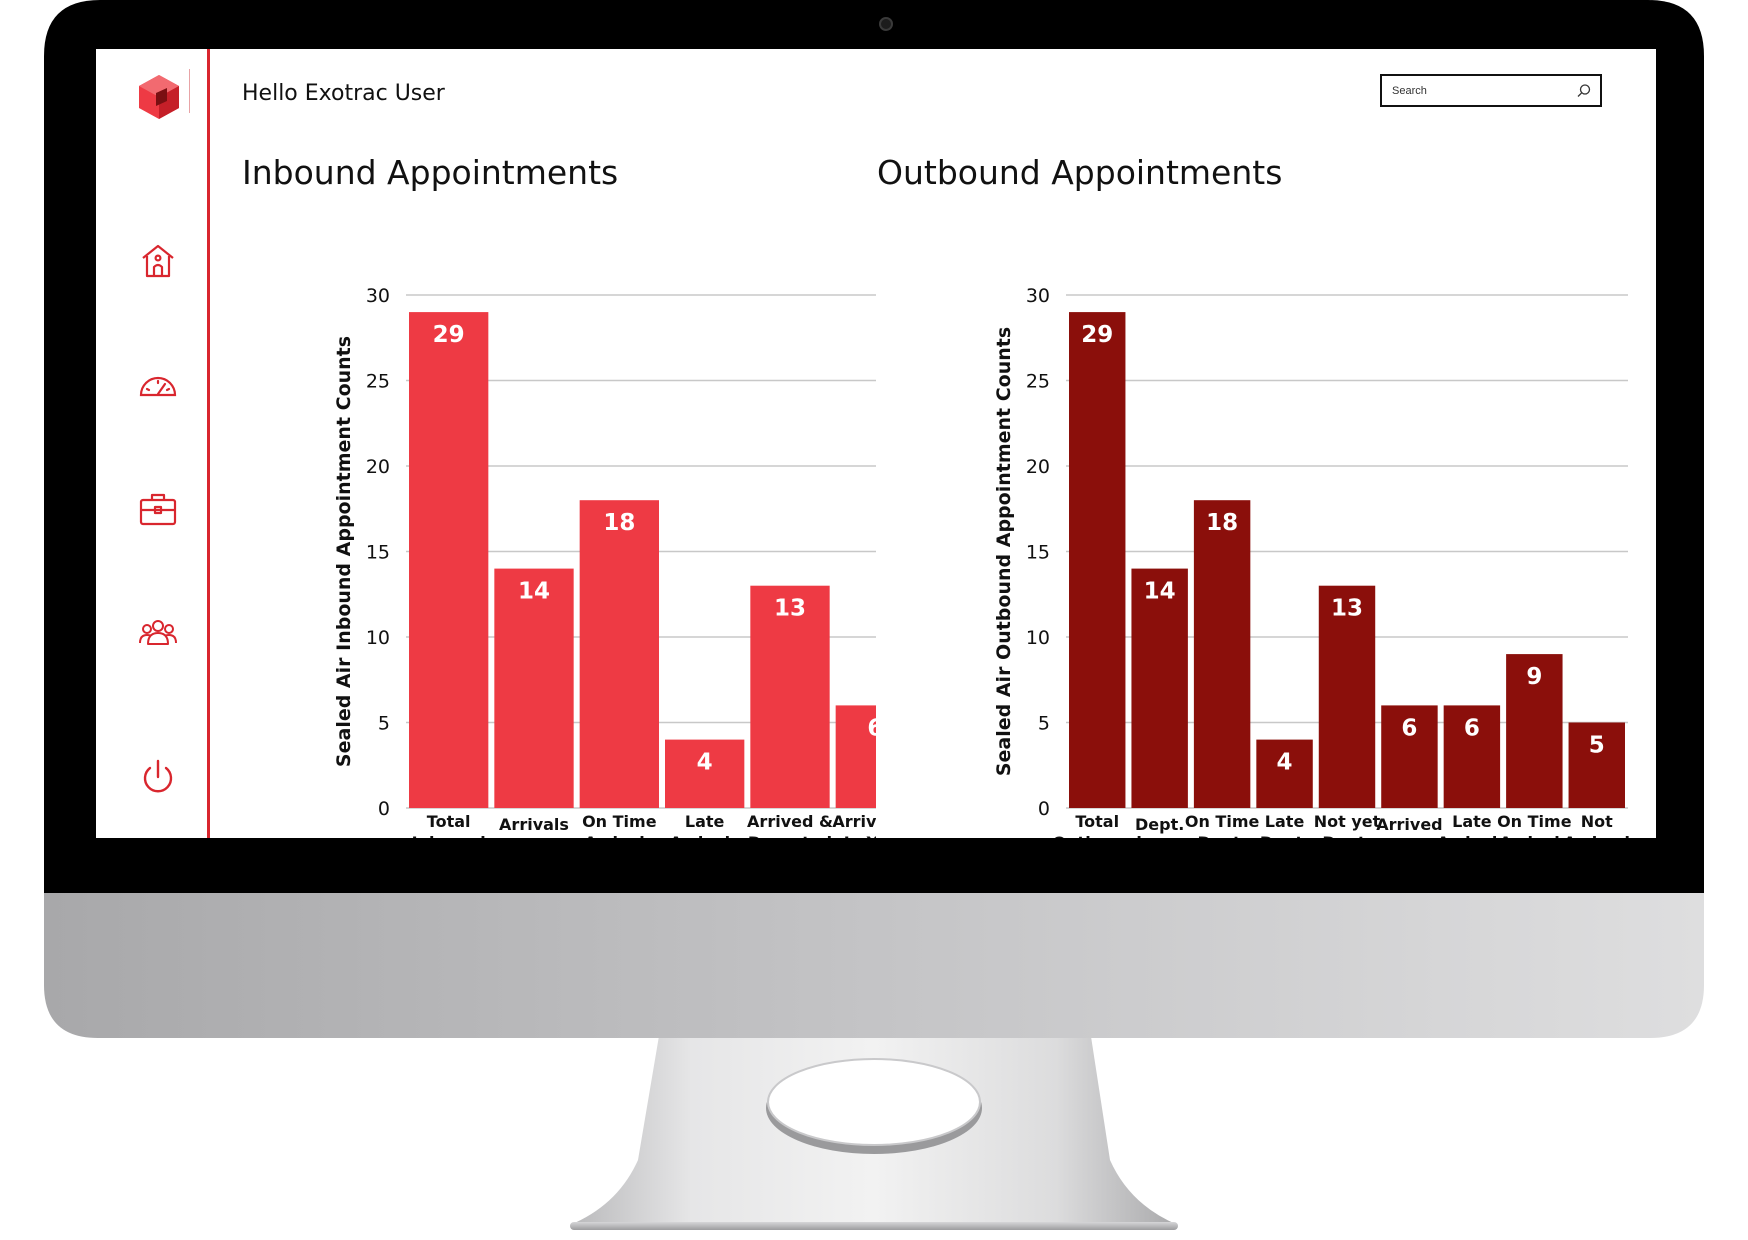  Describe the element at coordinates (449, 825) in the screenshot. I see `x-tick-label: TotalInboundAppt.` at that location.